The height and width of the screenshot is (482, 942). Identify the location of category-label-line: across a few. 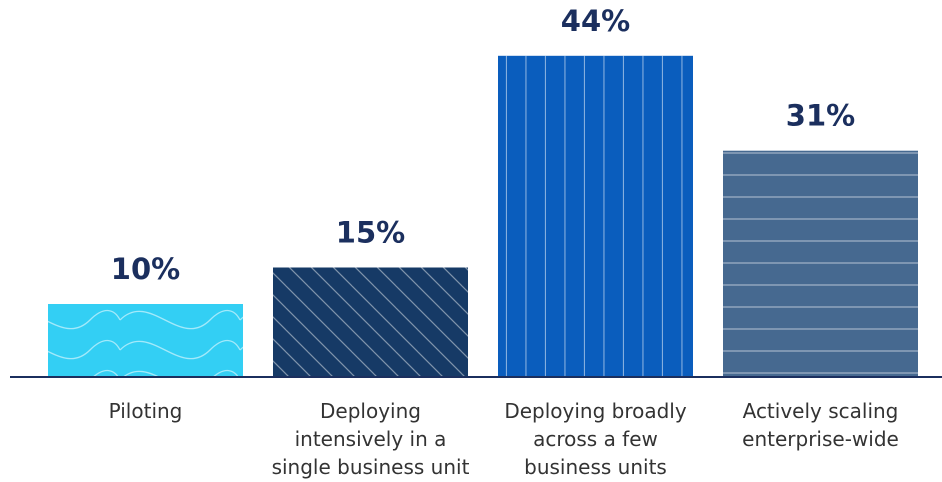
(595, 439).